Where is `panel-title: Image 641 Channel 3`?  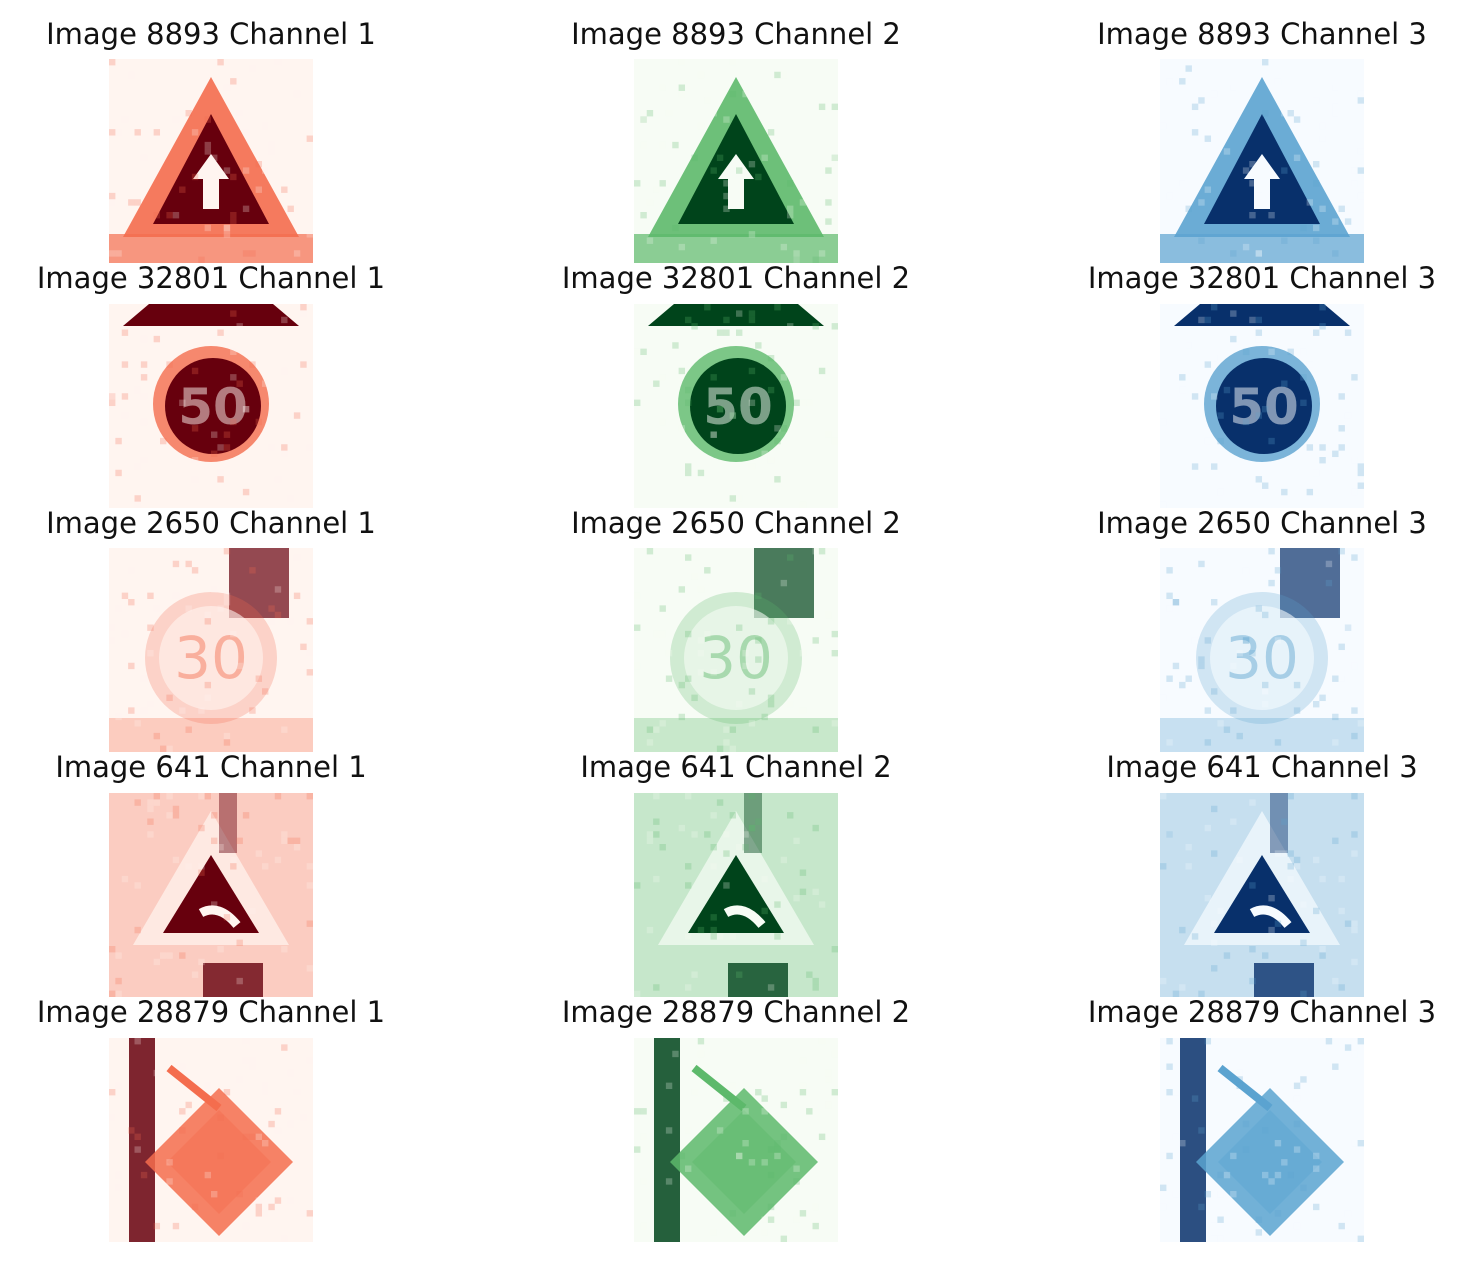 panel-title: Image 641 Channel 3 is located at coordinates (1262, 767).